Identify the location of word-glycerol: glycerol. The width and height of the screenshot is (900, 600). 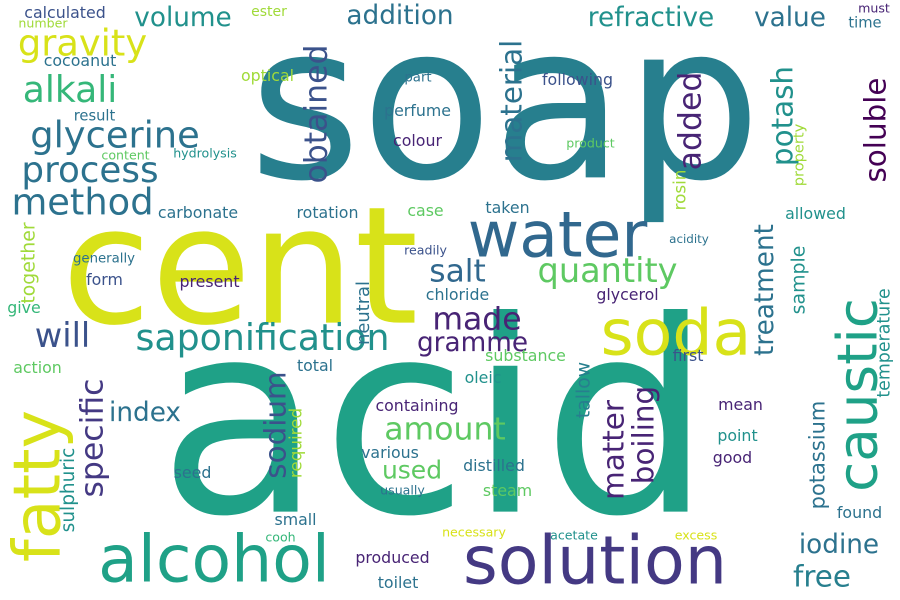
(627, 294).